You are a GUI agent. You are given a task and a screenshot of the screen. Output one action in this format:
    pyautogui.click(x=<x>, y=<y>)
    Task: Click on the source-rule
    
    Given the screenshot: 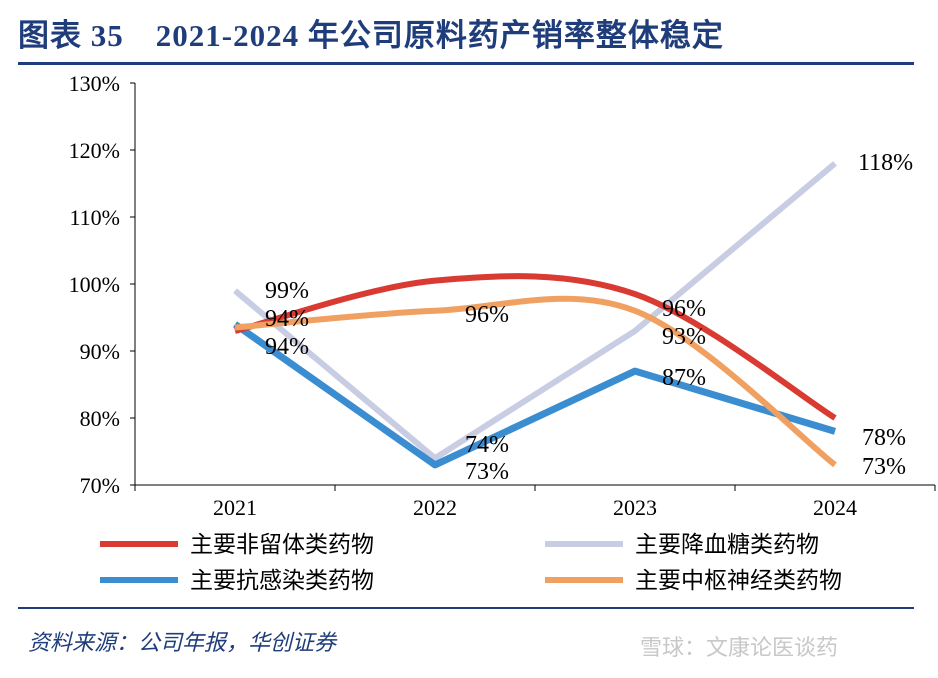 What is the action you would take?
    pyautogui.click(x=466, y=608)
    